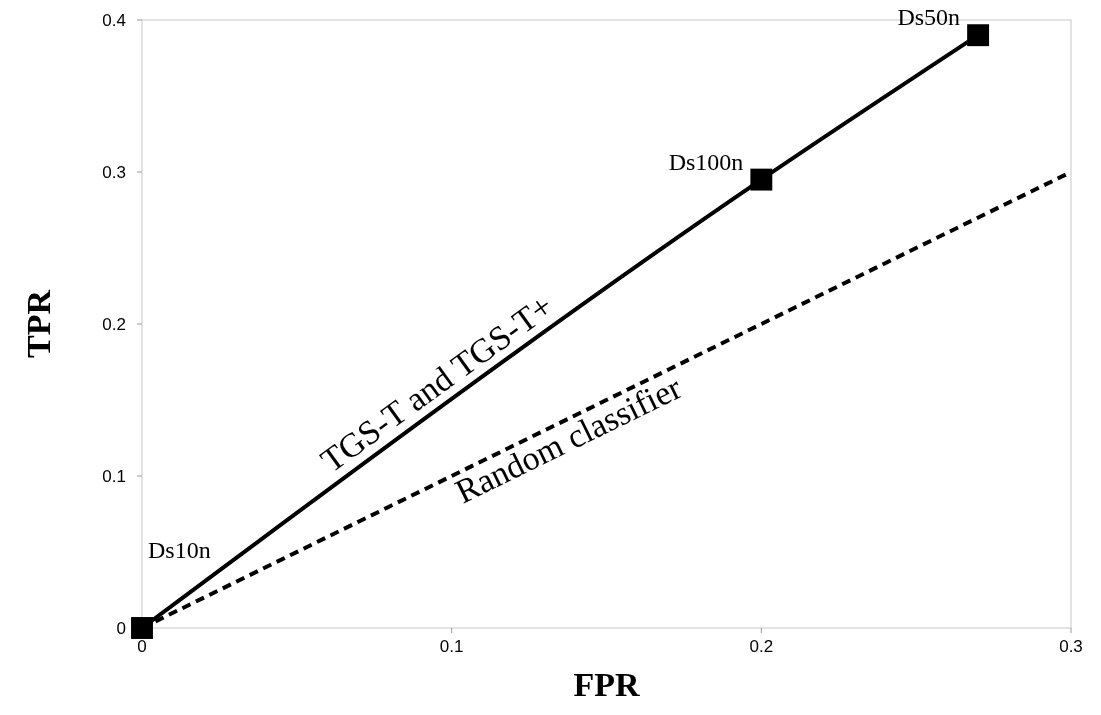 The image size is (1101, 715). What do you see at coordinates (114, 476) in the screenshot?
I see `y-tick-label: 0.1` at bounding box center [114, 476].